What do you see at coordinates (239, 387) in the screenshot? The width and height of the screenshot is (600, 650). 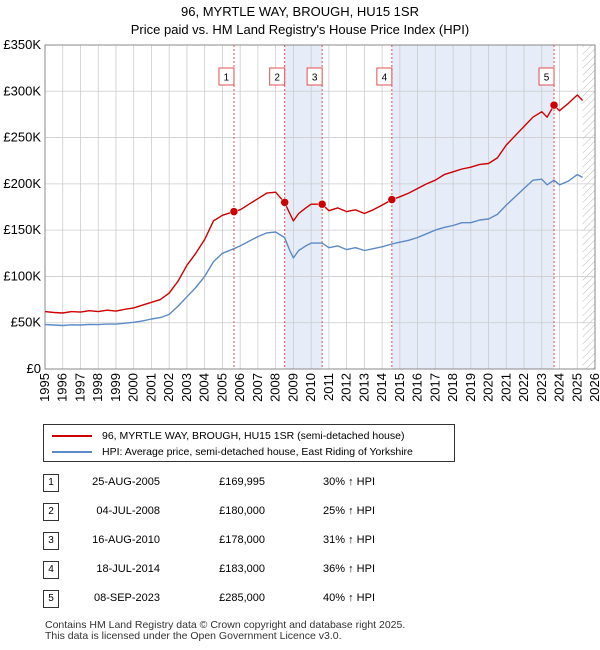 I see `x-tick-label: 2006` at bounding box center [239, 387].